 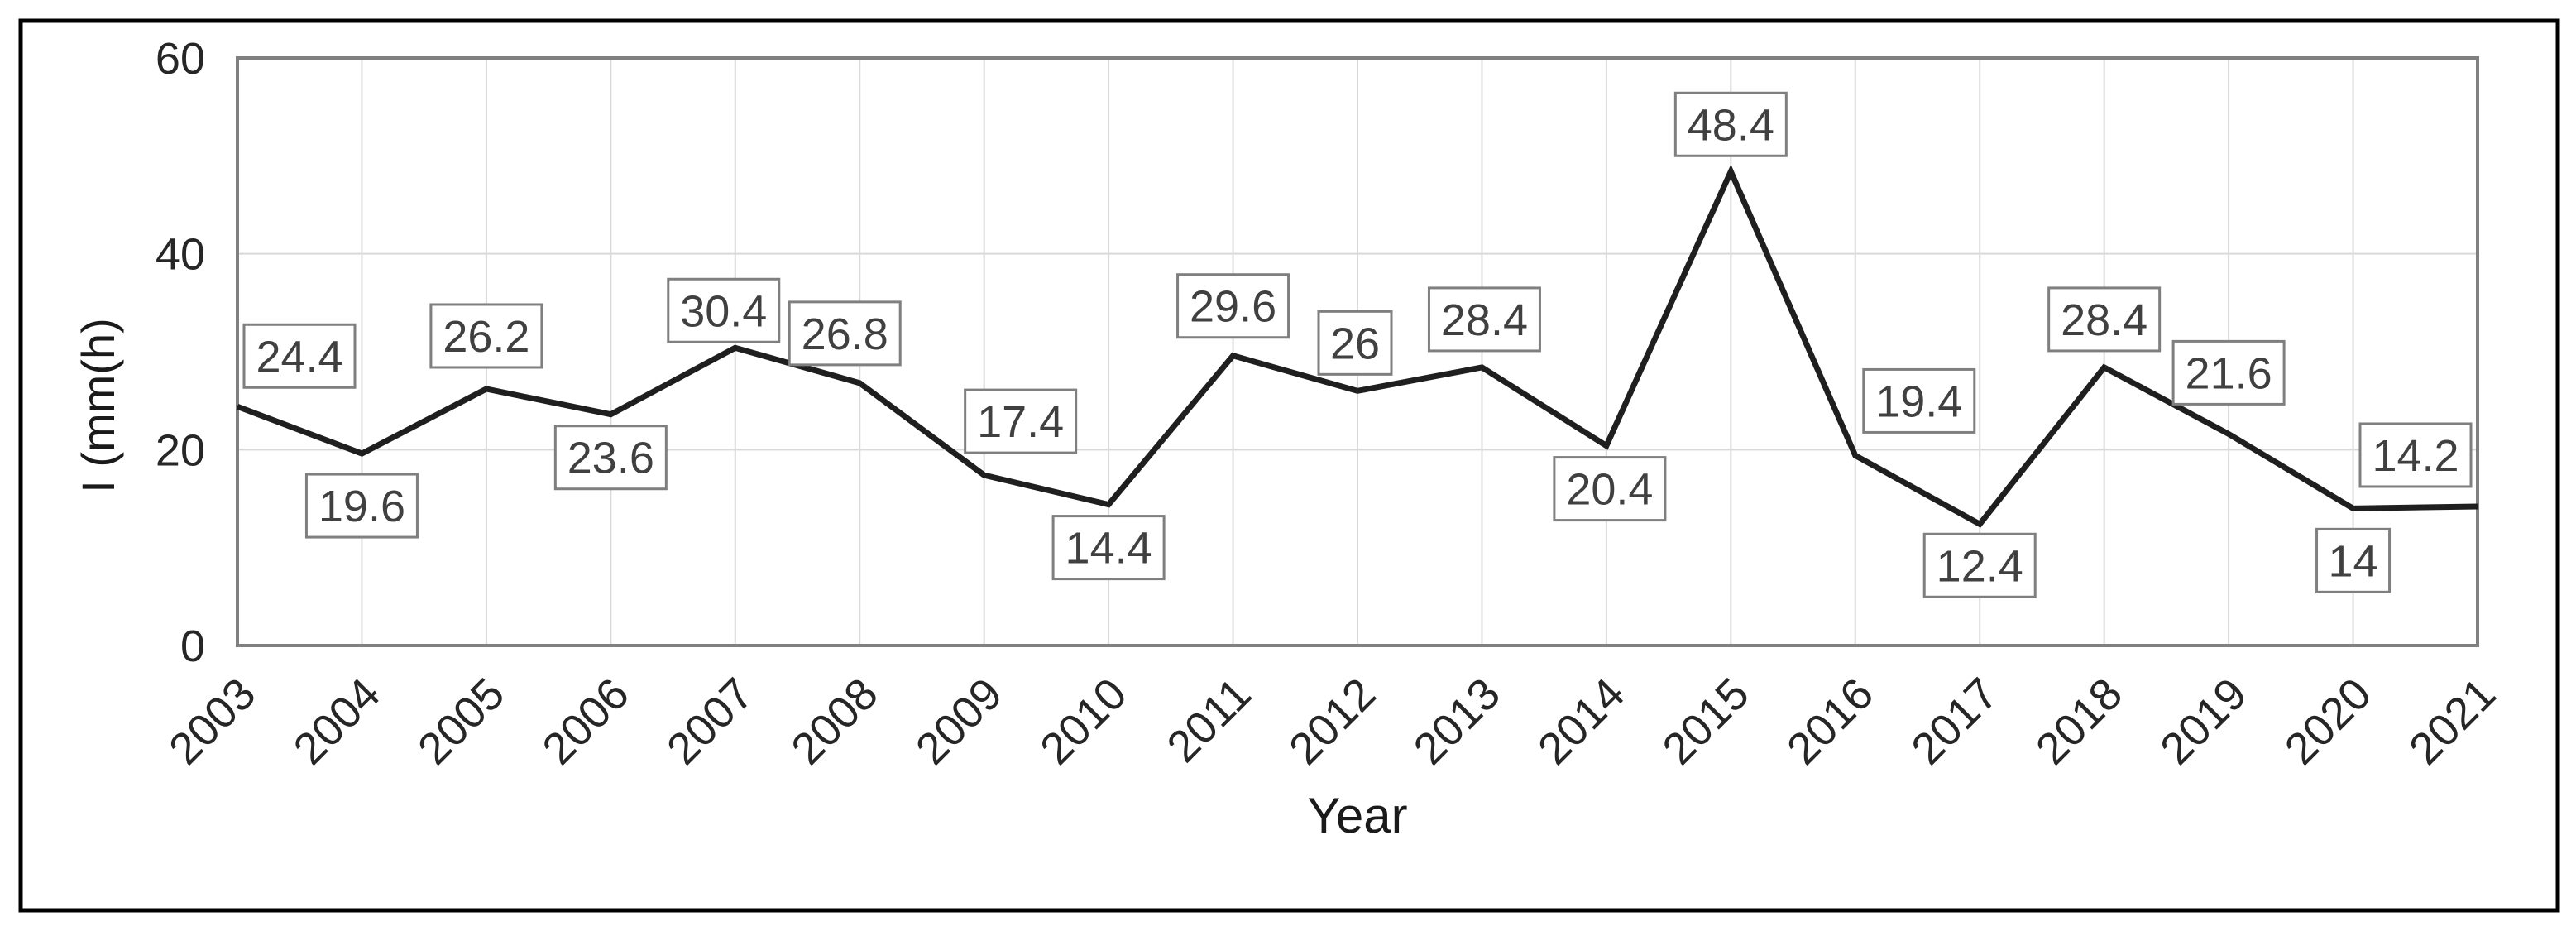 I want to click on y-tick-label: 20, so click(x=180, y=450).